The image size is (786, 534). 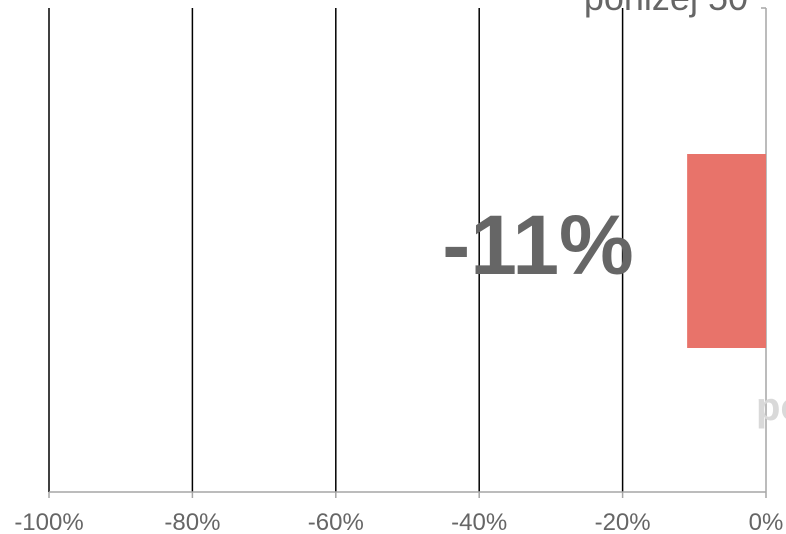 What do you see at coordinates (766, 521) in the screenshot?
I see `x-tick-label: 0%` at bounding box center [766, 521].